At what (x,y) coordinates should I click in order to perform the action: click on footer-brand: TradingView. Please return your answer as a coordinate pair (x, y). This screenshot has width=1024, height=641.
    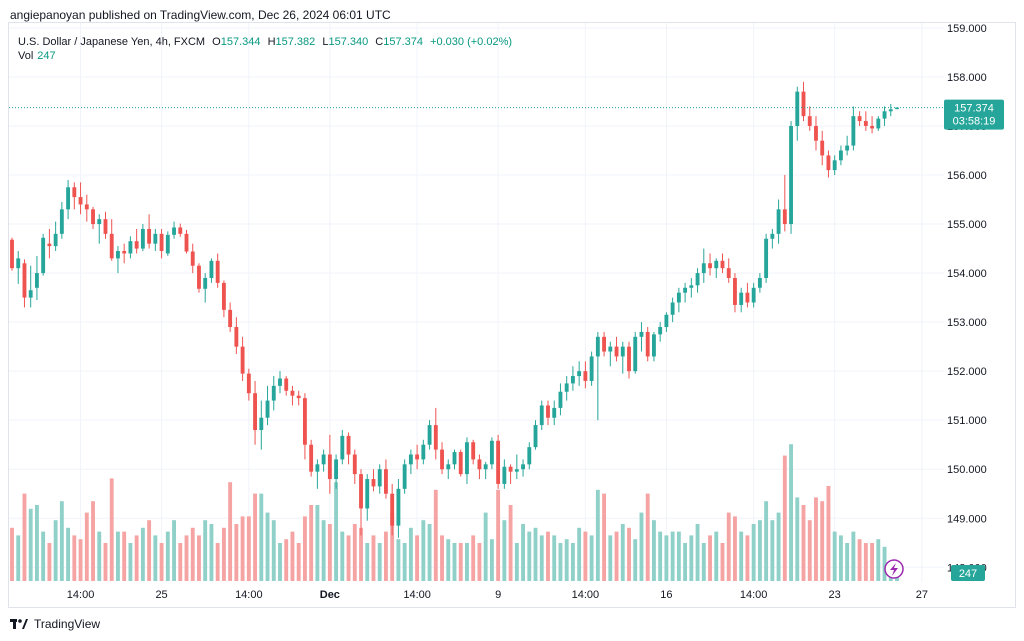
    Looking at the image, I should click on (55, 624).